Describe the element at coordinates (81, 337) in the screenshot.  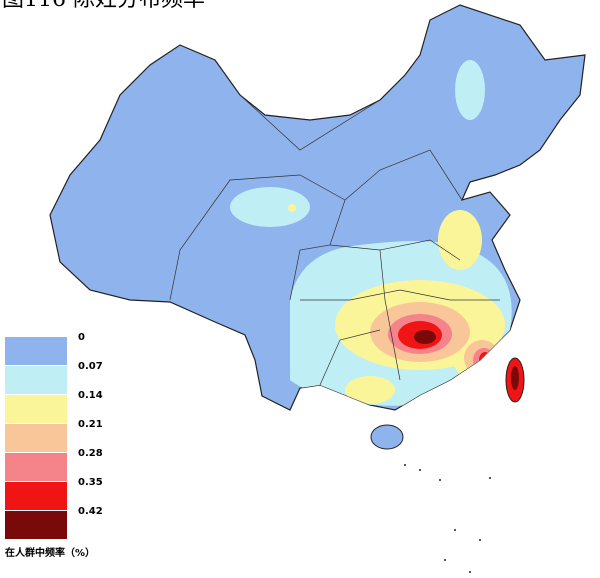
I see `legend-label: 0` at that location.